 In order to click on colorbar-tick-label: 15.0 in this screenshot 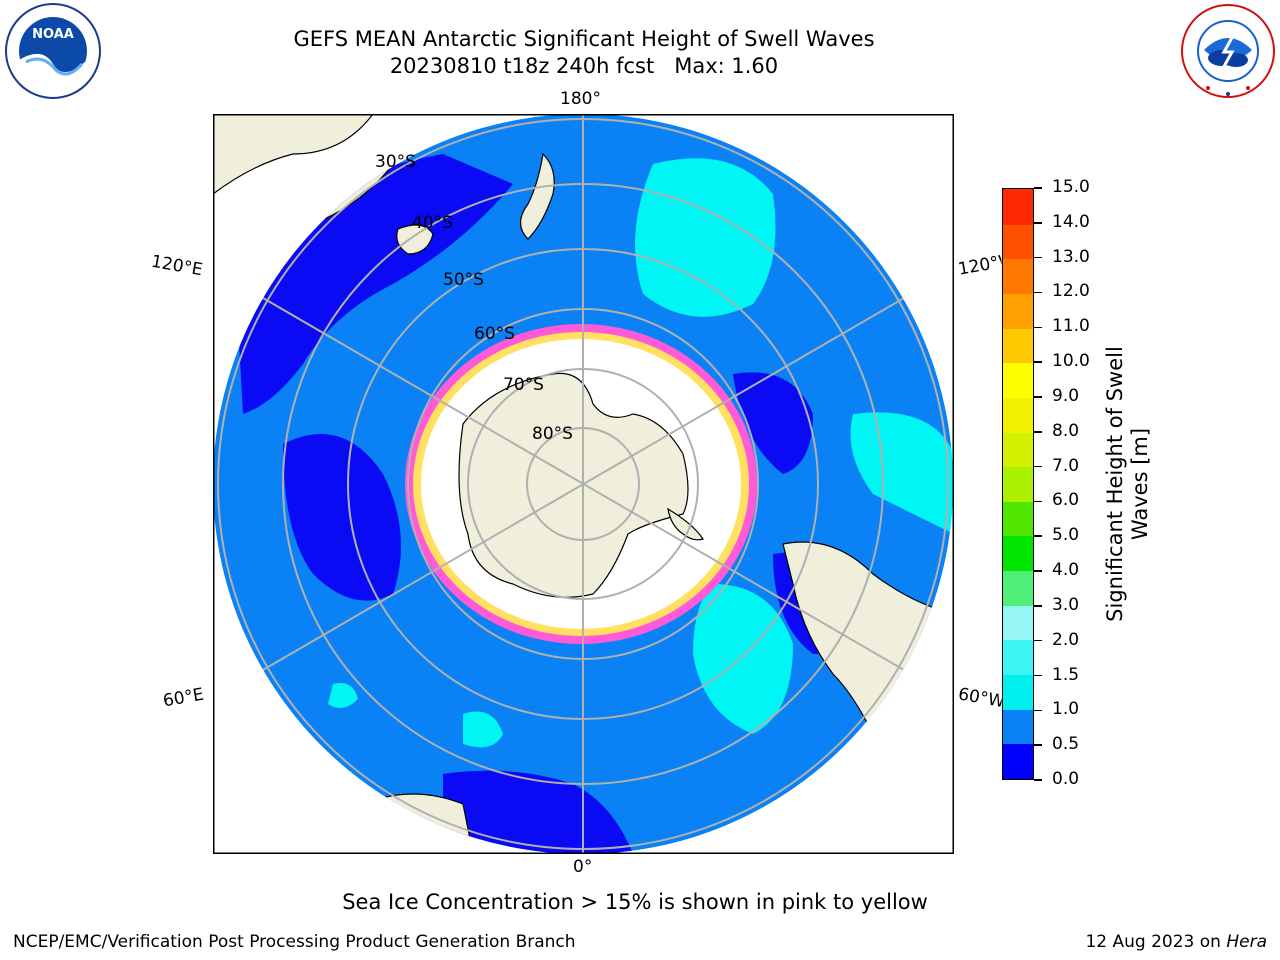, I will do `click(1071, 187)`.